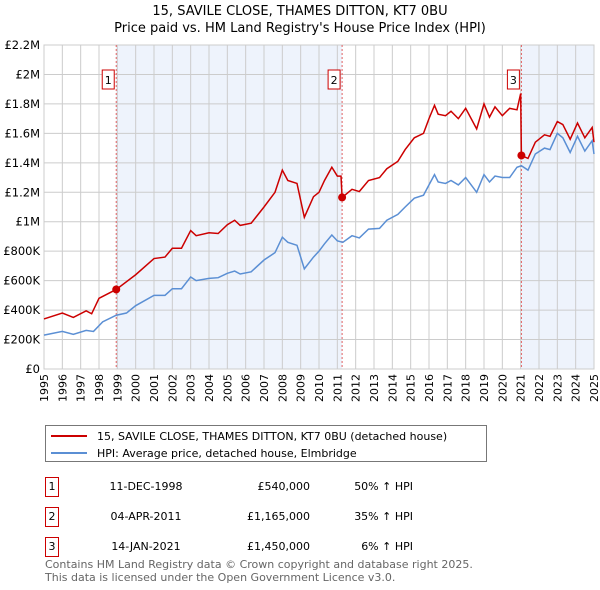  What do you see at coordinates (392, 388) in the screenshot?
I see `x-tick-label: 2014` at bounding box center [392, 388].